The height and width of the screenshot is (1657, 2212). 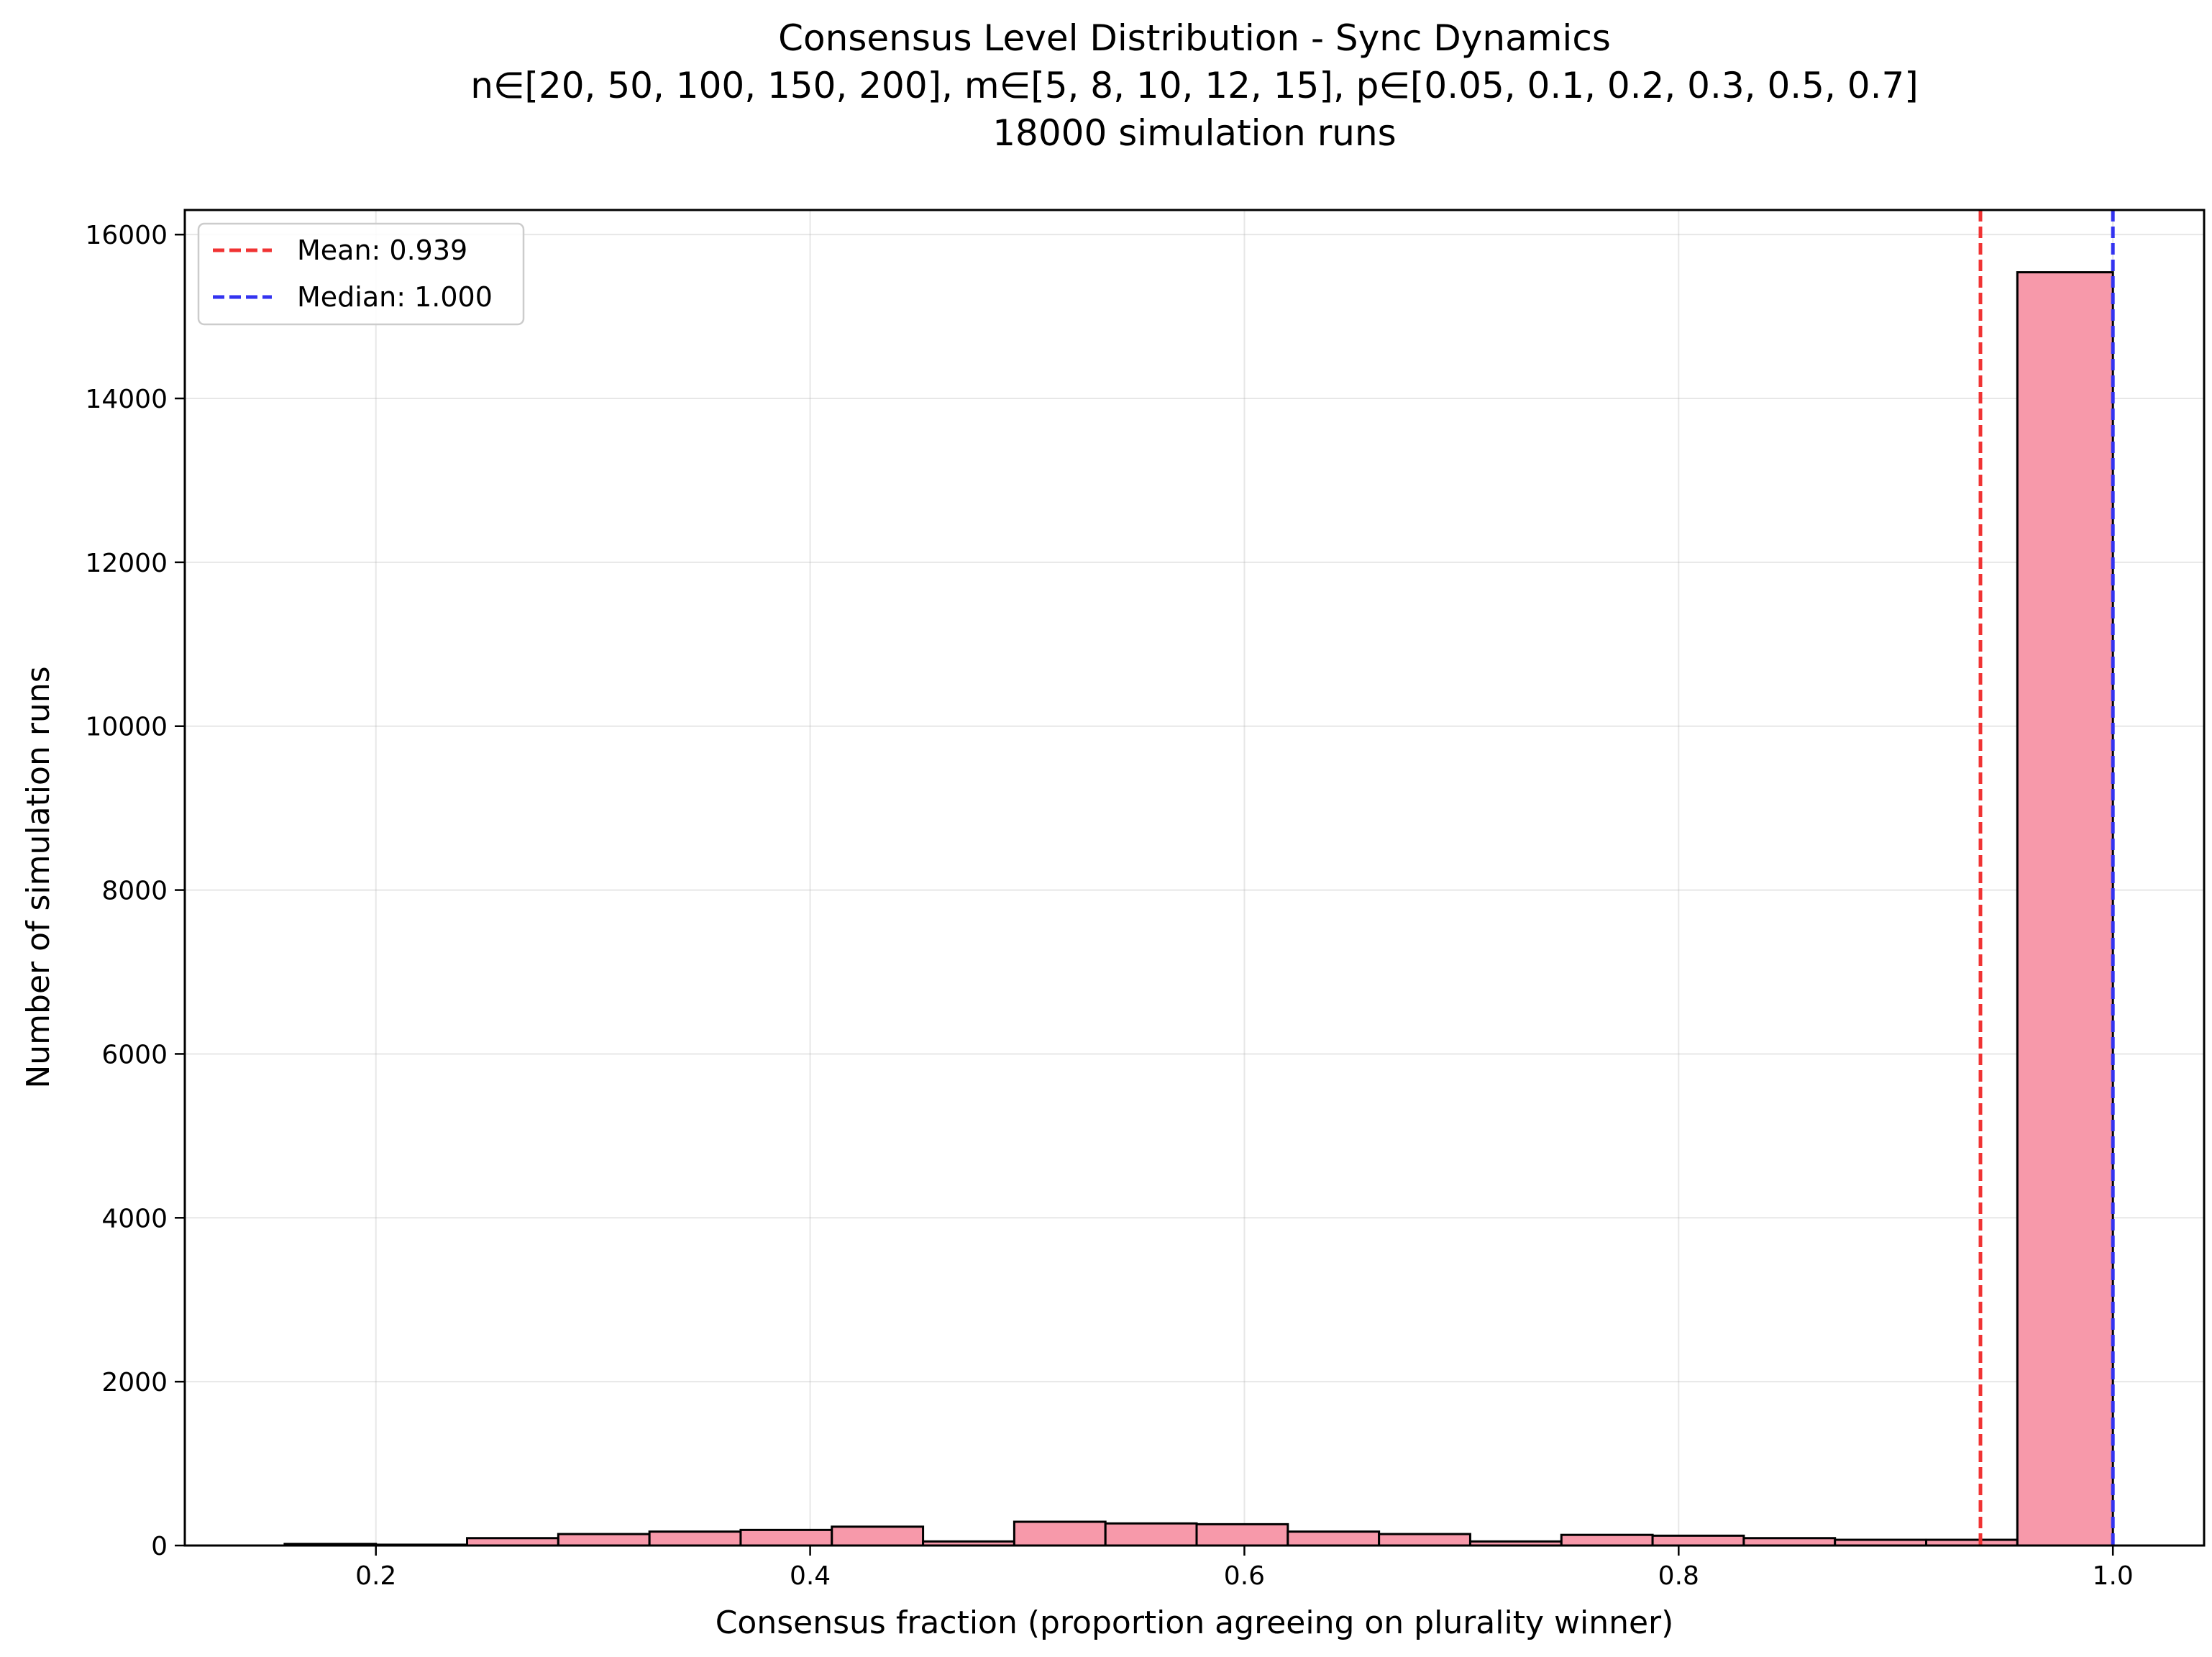 I want to click on y-tick-label: 0, so click(x=160, y=1546).